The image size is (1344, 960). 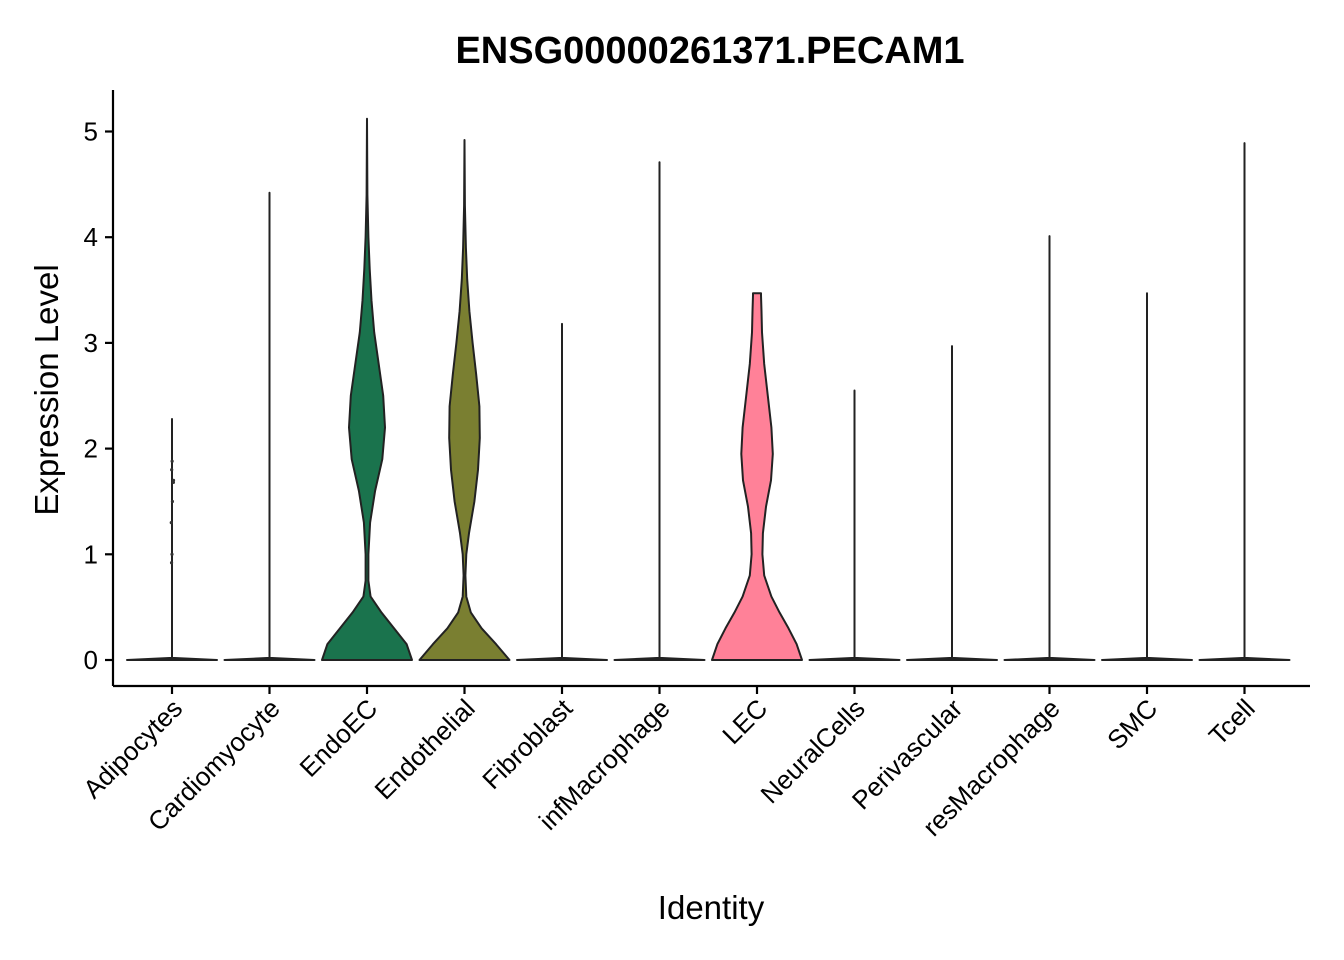 What do you see at coordinates (562, 491) in the screenshot?
I see `violin-Fibroblast` at bounding box center [562, 491].